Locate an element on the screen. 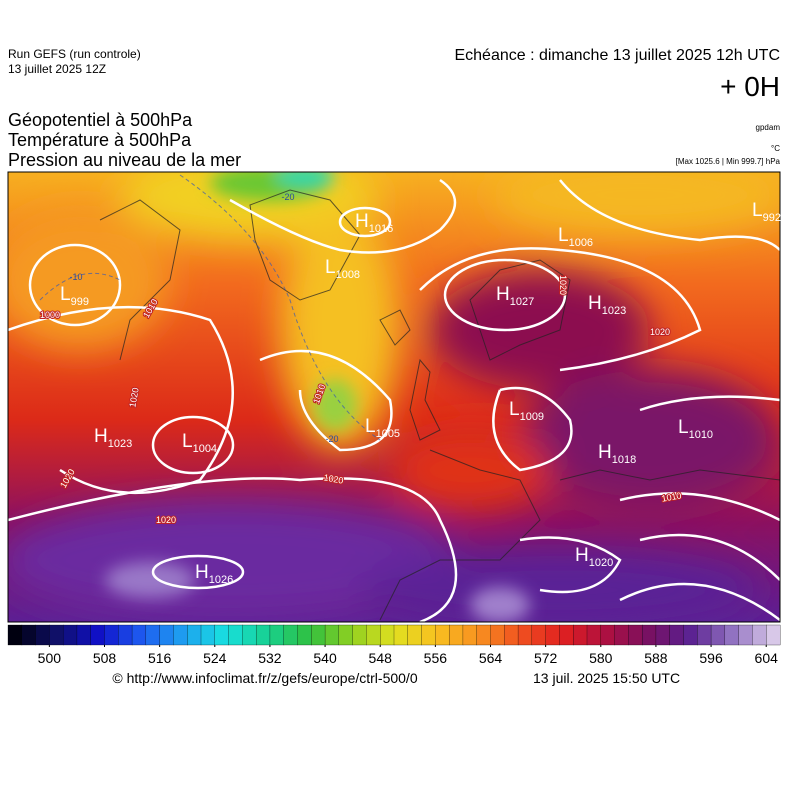 Image resolution: width=788 pixels, height=794 pixels. pressure-center: H1027 is located at coordinates (515, 296).